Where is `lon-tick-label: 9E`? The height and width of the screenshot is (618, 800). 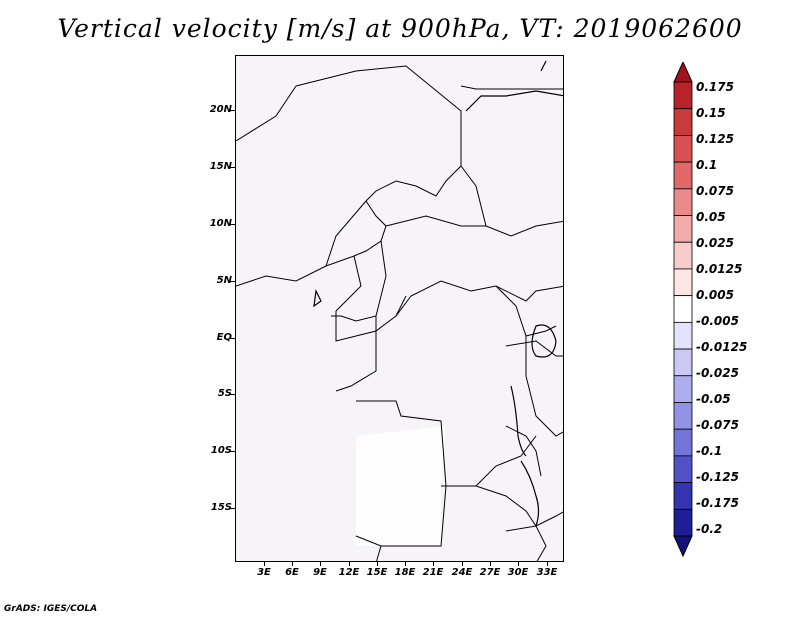
lon-tick-label: 9E is located at coordinates (320, 572).